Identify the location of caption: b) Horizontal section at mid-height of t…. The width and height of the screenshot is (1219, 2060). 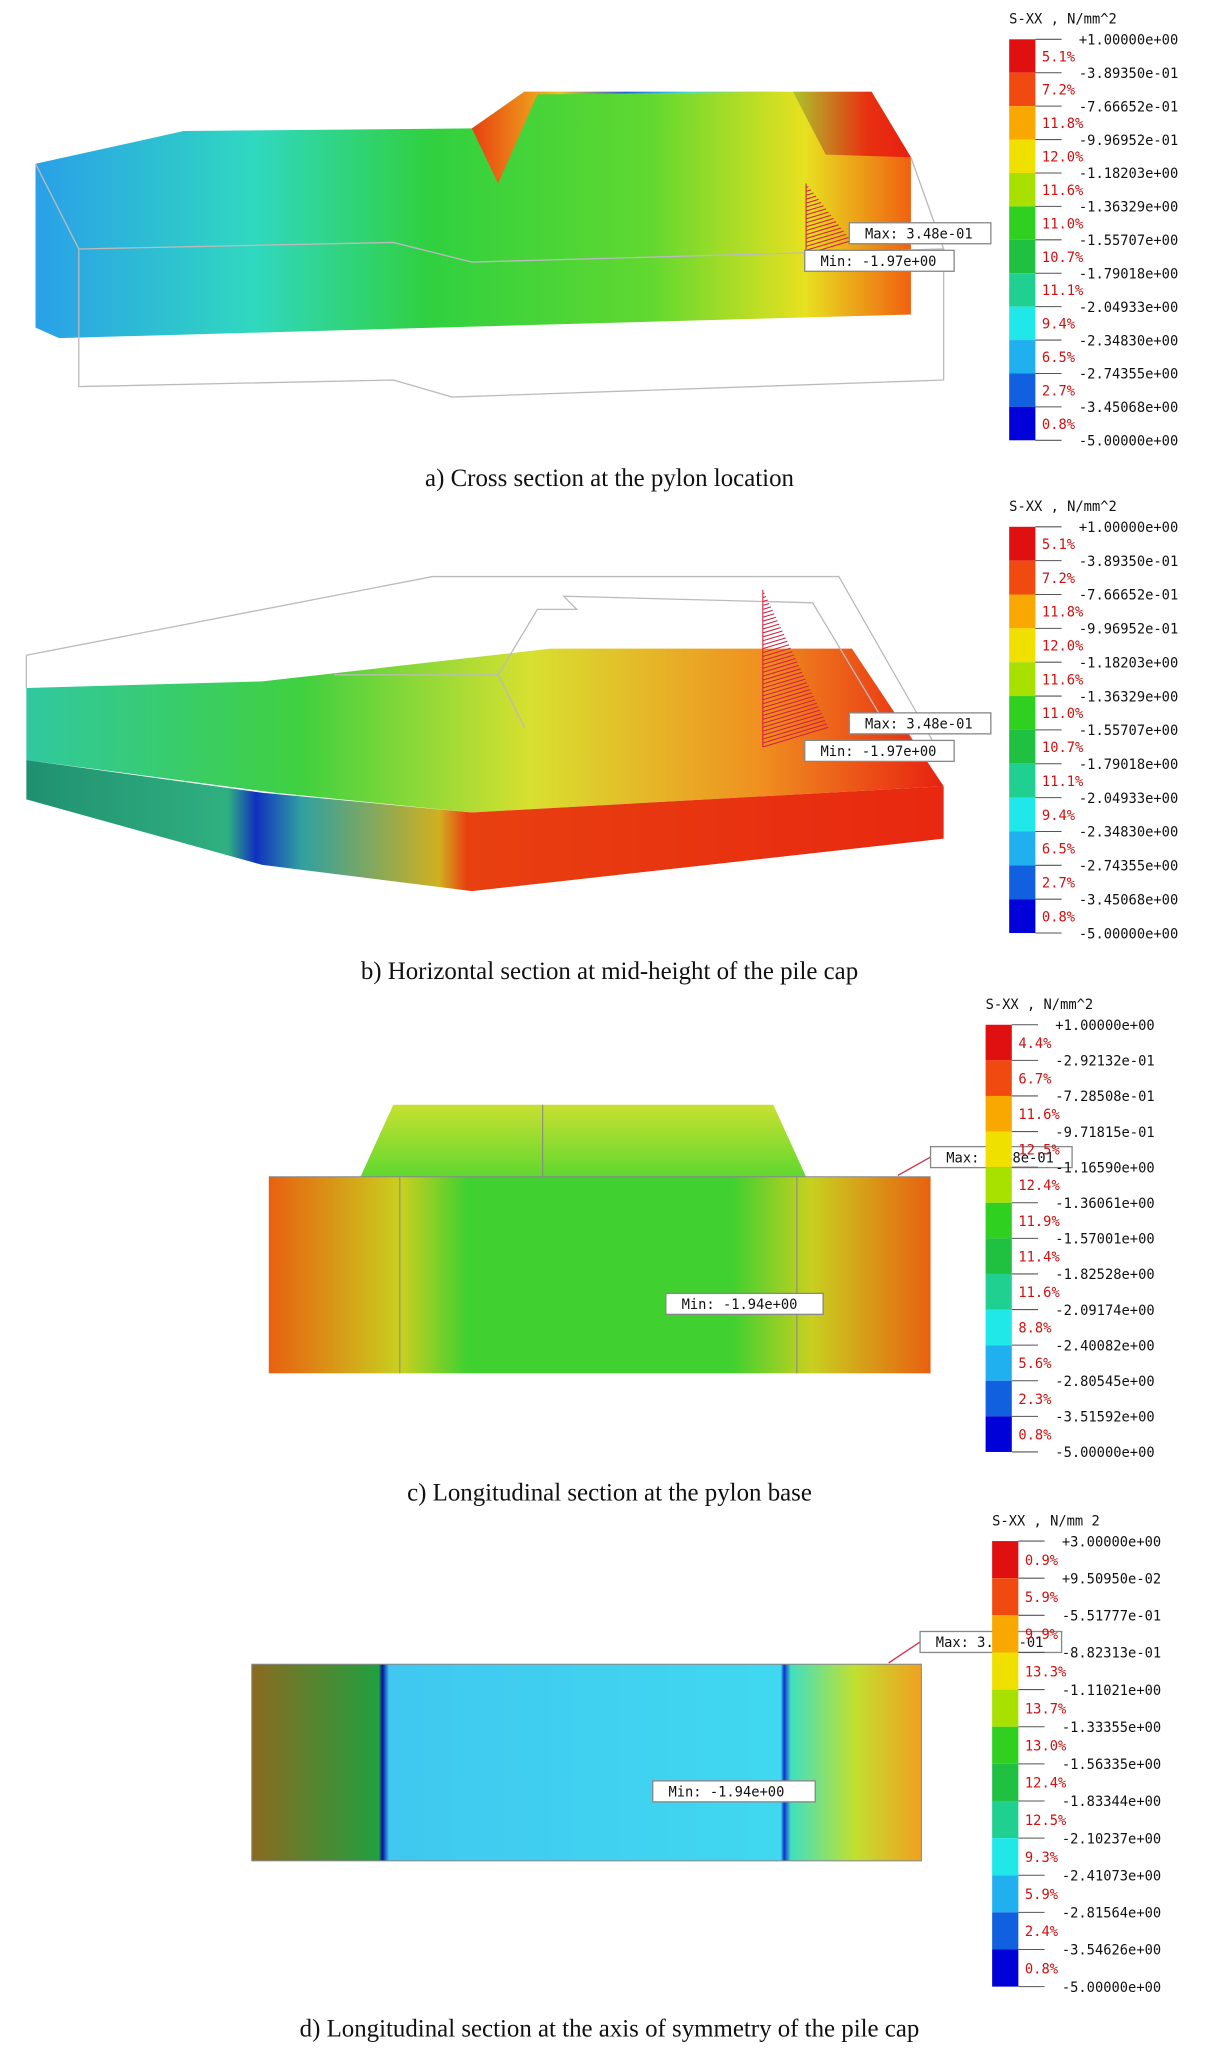
(609, 971).